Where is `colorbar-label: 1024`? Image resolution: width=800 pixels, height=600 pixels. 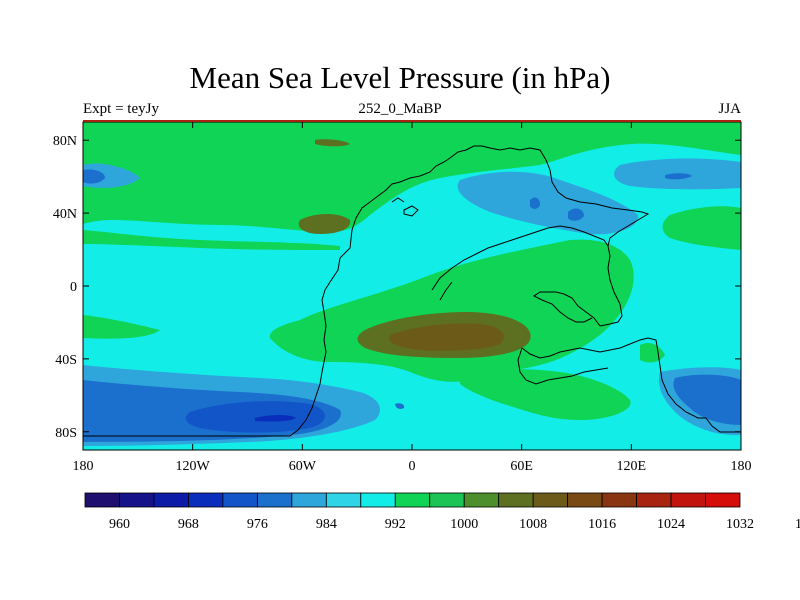
colorbar-label: 1024 is located at coordinates (671, 524).